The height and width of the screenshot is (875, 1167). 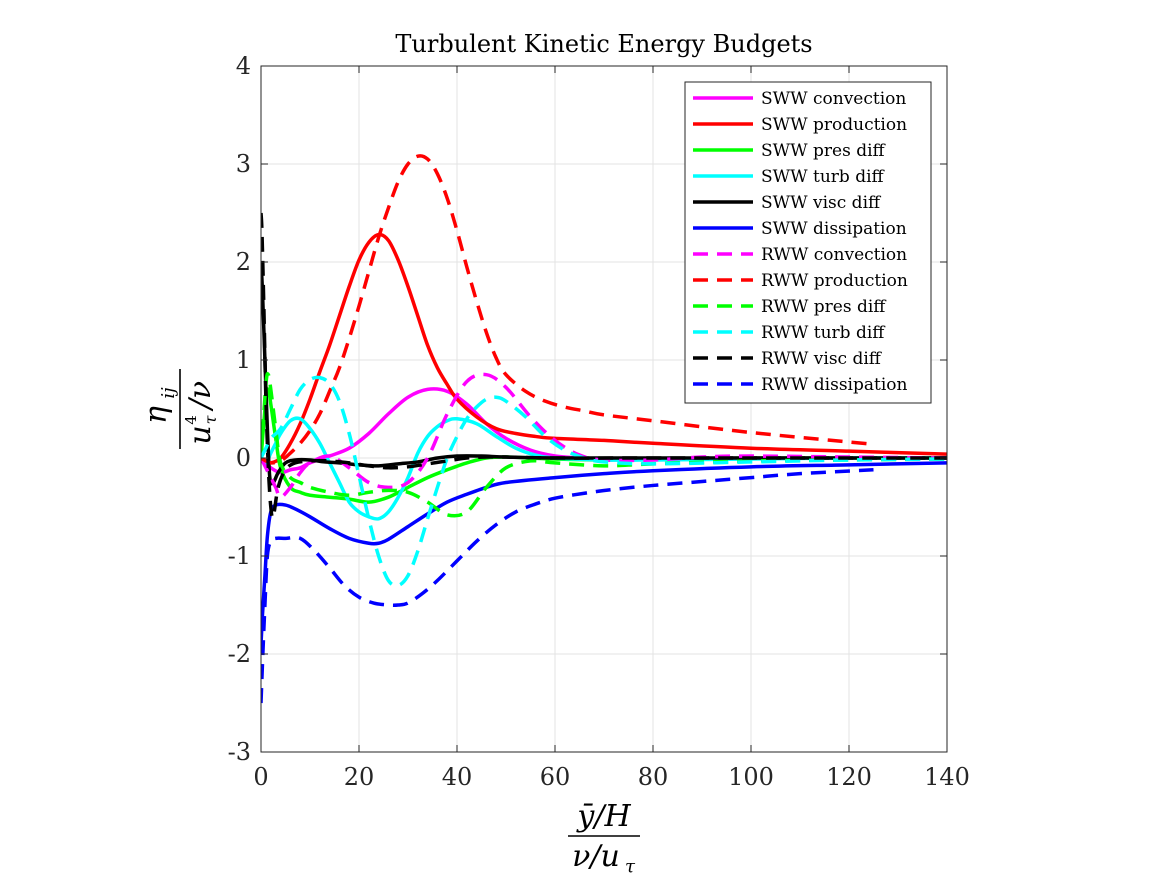 I want to click on x-tick-label-4: 80, so click(x=653, y=777).